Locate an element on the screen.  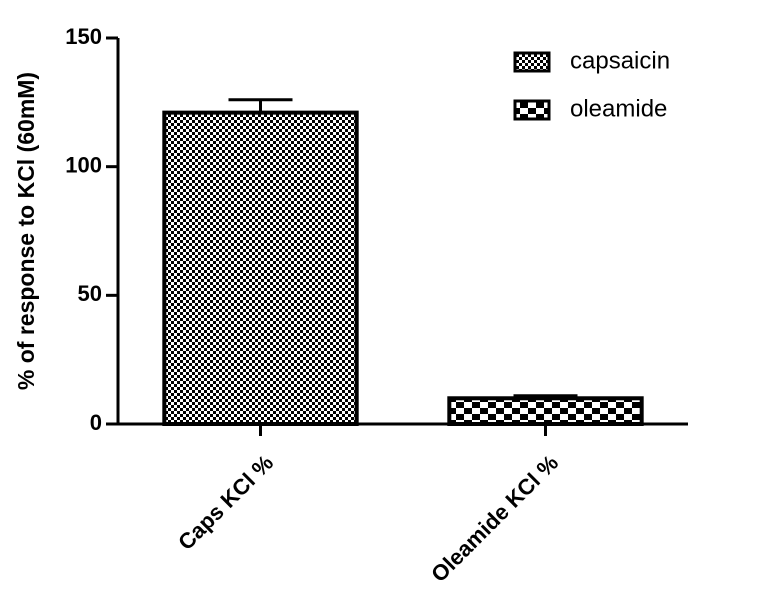
y-tick-label: 150 is located at coordinates (83, 36).